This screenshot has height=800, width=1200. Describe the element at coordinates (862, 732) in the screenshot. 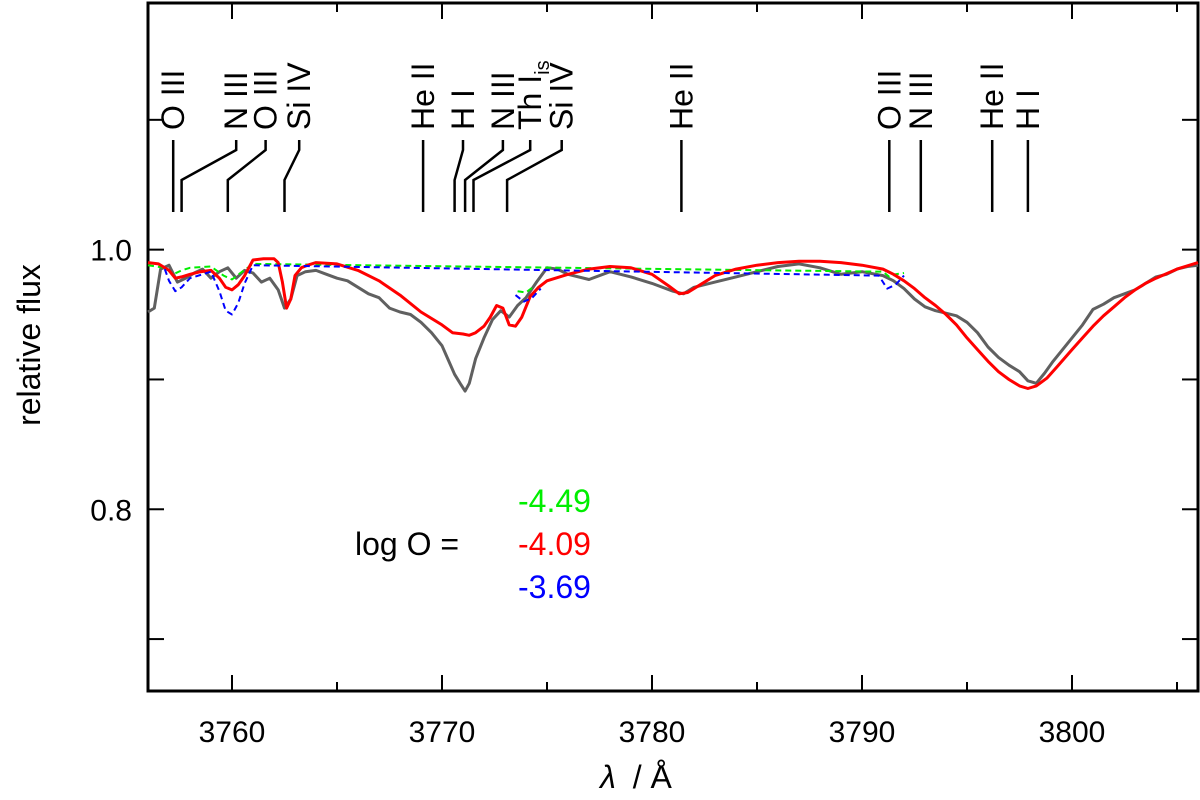

I see `x-tick-label: 3790` at that location.